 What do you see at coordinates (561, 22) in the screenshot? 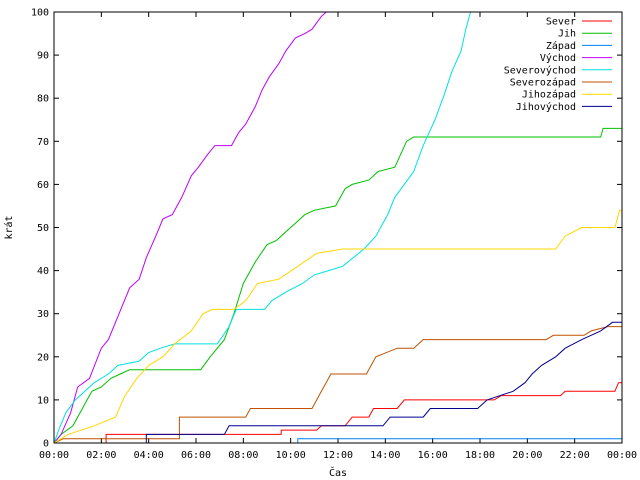
I see `legend-label-sever: Sever` at bounding box center [561, 22].